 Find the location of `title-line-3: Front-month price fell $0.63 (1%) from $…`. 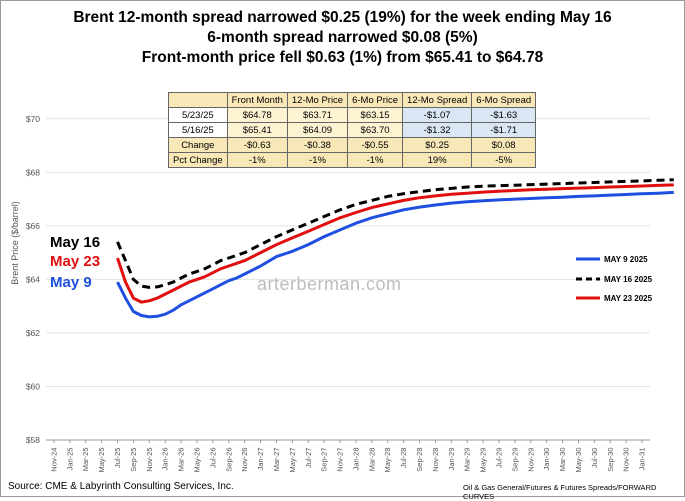

title-line-3: Front-month price fell $0.63 (1%) from $… is located at coordinates (342, 57).